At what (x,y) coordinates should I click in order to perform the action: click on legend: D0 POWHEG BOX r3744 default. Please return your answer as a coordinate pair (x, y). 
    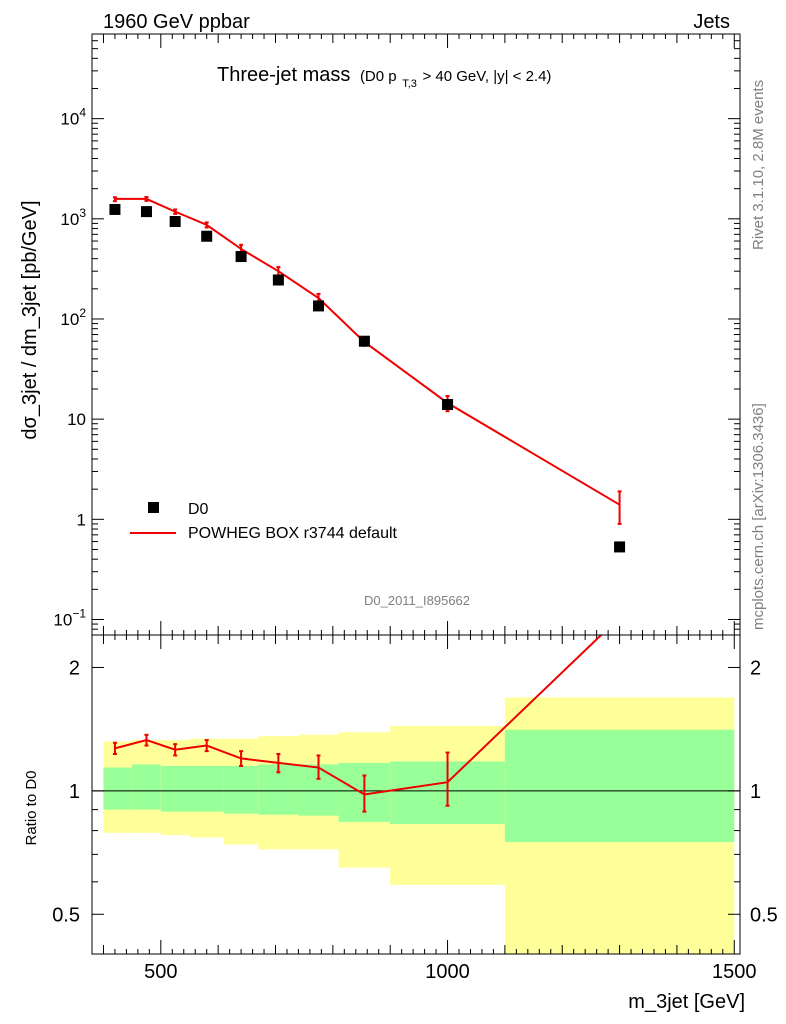
    Looking at the image, I should click on (264, 521).